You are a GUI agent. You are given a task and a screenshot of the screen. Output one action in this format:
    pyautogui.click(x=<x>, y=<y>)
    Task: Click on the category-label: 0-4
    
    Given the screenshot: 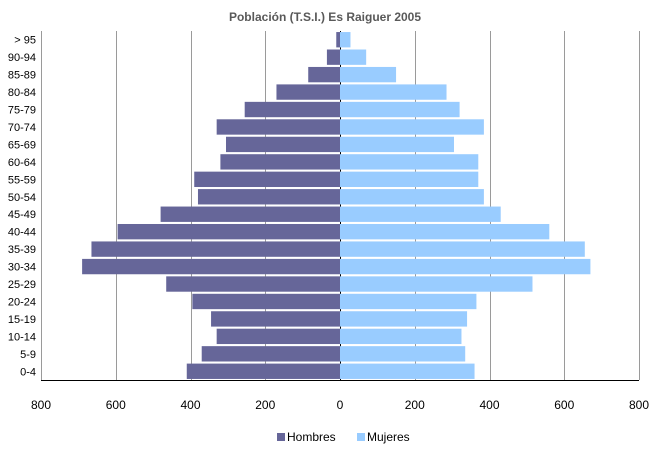 What is the action you would take?
    pyautogui.click(x=28, y=372)
    